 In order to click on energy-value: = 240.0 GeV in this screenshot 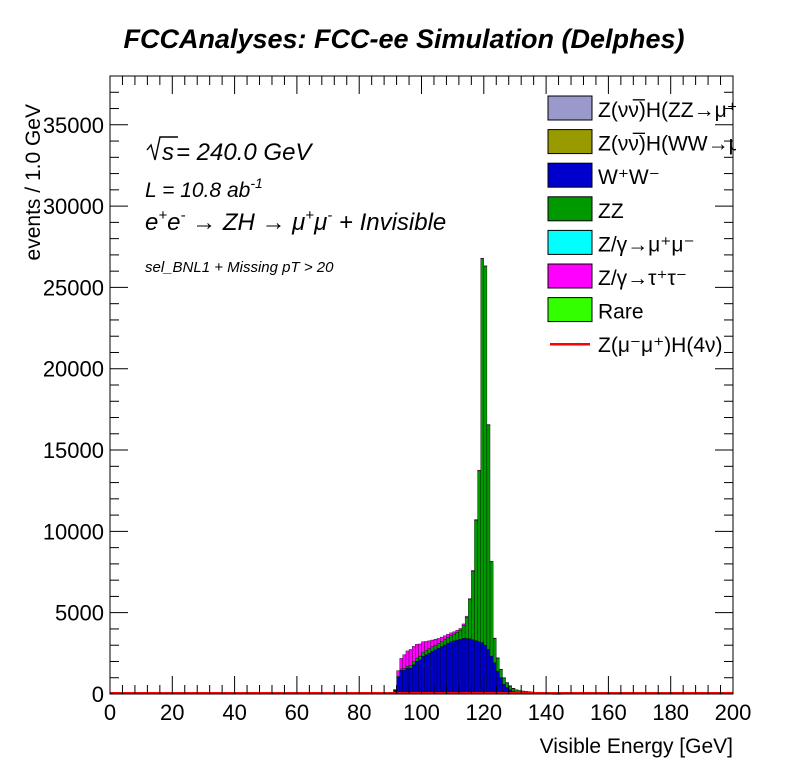, I will do `click(244, 152)`.